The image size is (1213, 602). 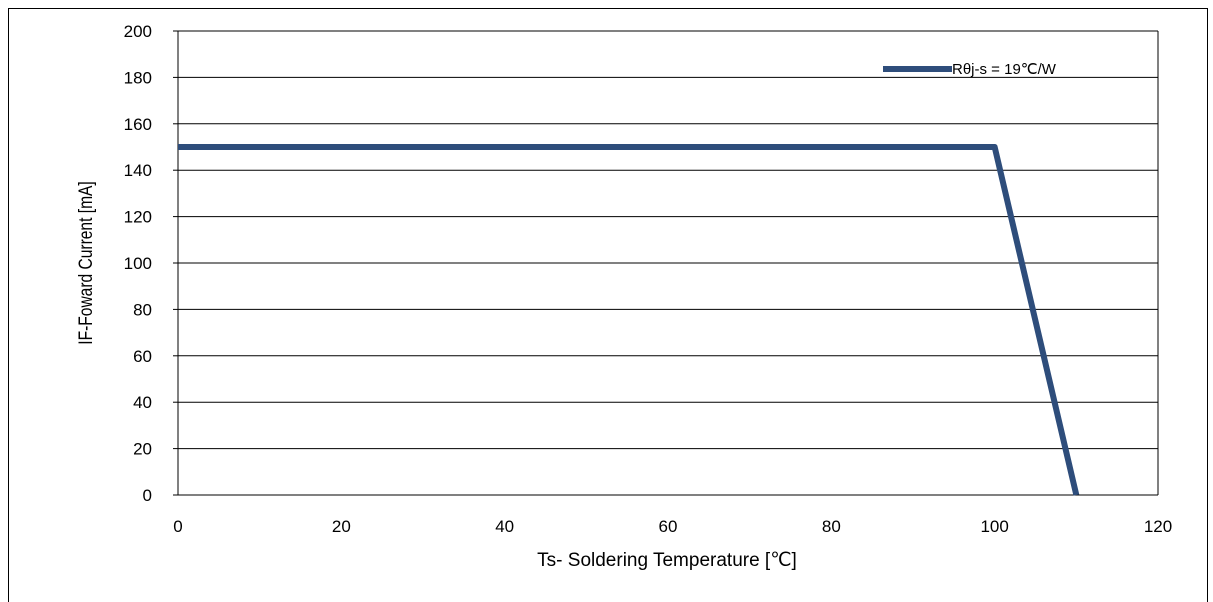 I want to click on x-tick-label-120: 120, so click(x=1158, y=526).